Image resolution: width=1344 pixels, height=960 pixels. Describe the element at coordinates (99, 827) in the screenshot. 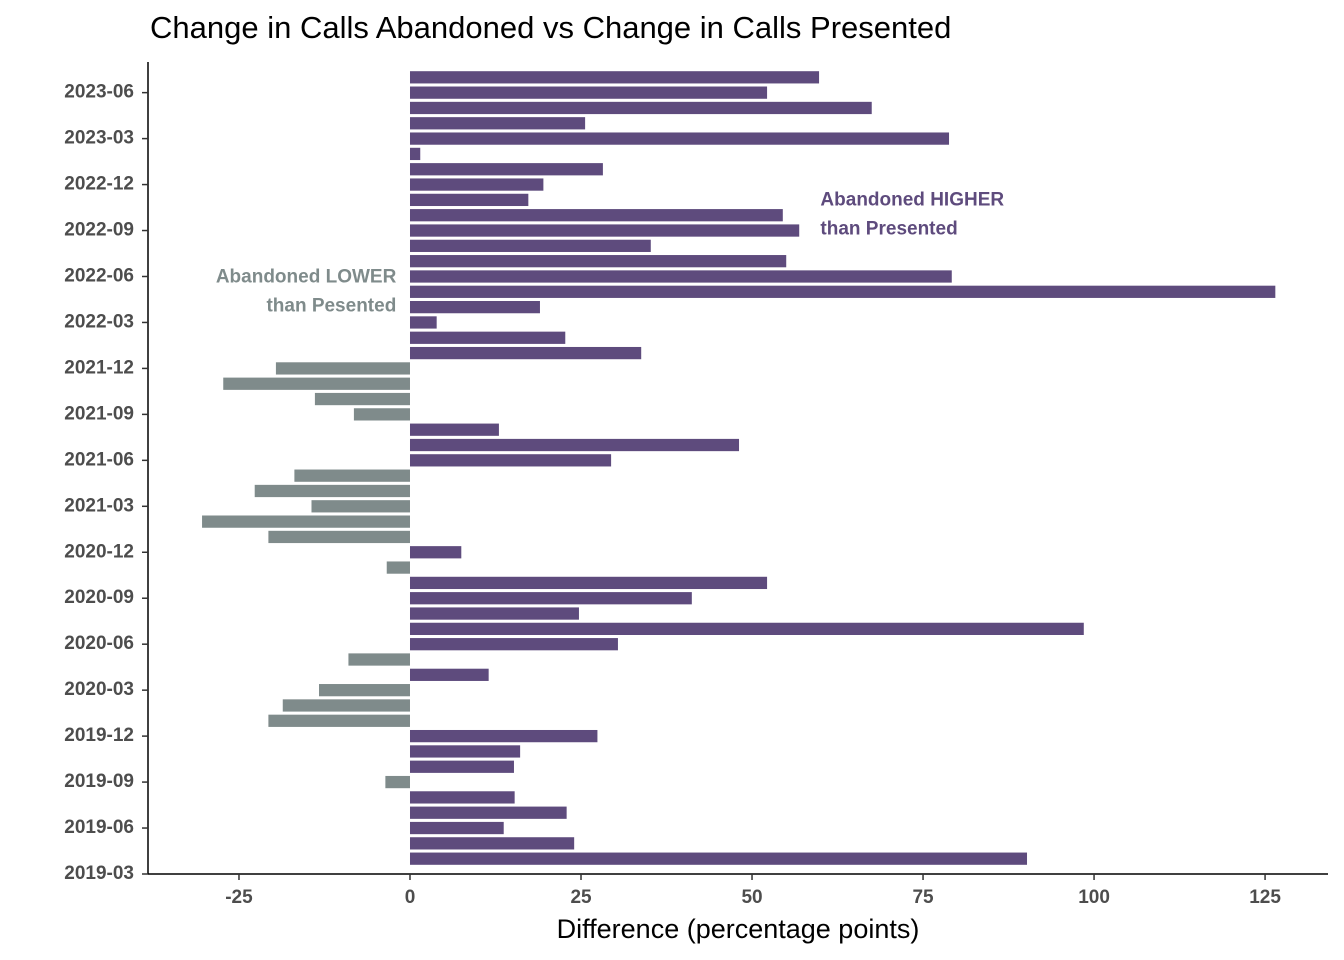

I see `y-tick-label: 2019-06` at that location.